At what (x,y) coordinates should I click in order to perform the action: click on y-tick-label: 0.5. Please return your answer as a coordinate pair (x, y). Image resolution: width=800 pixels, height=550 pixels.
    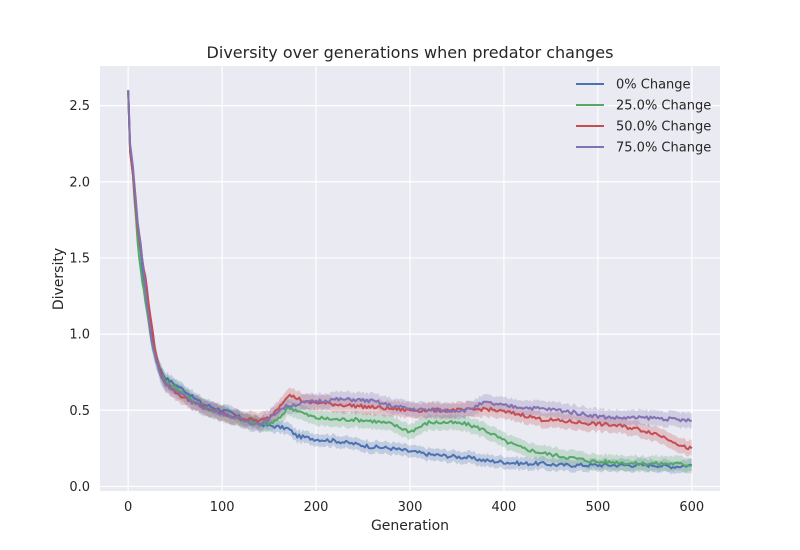
    Looking at the image, I should click on (79, 411).